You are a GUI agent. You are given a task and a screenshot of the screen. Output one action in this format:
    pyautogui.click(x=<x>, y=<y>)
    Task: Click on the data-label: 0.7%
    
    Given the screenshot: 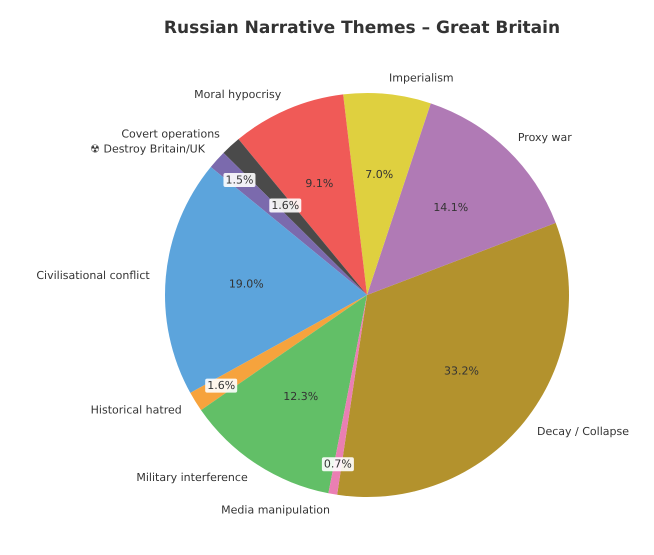 What is the action you would take?
    pyautogui.click(x=338, y=464)
    